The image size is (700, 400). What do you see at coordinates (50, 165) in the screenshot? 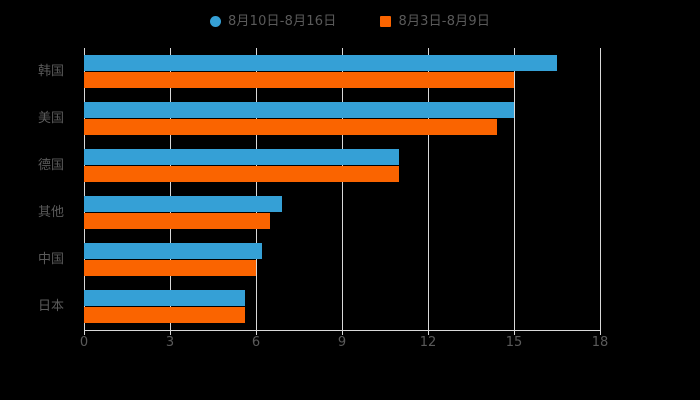
I see `y-axis-label-德国: 德国` at bounding box center [50, 165].